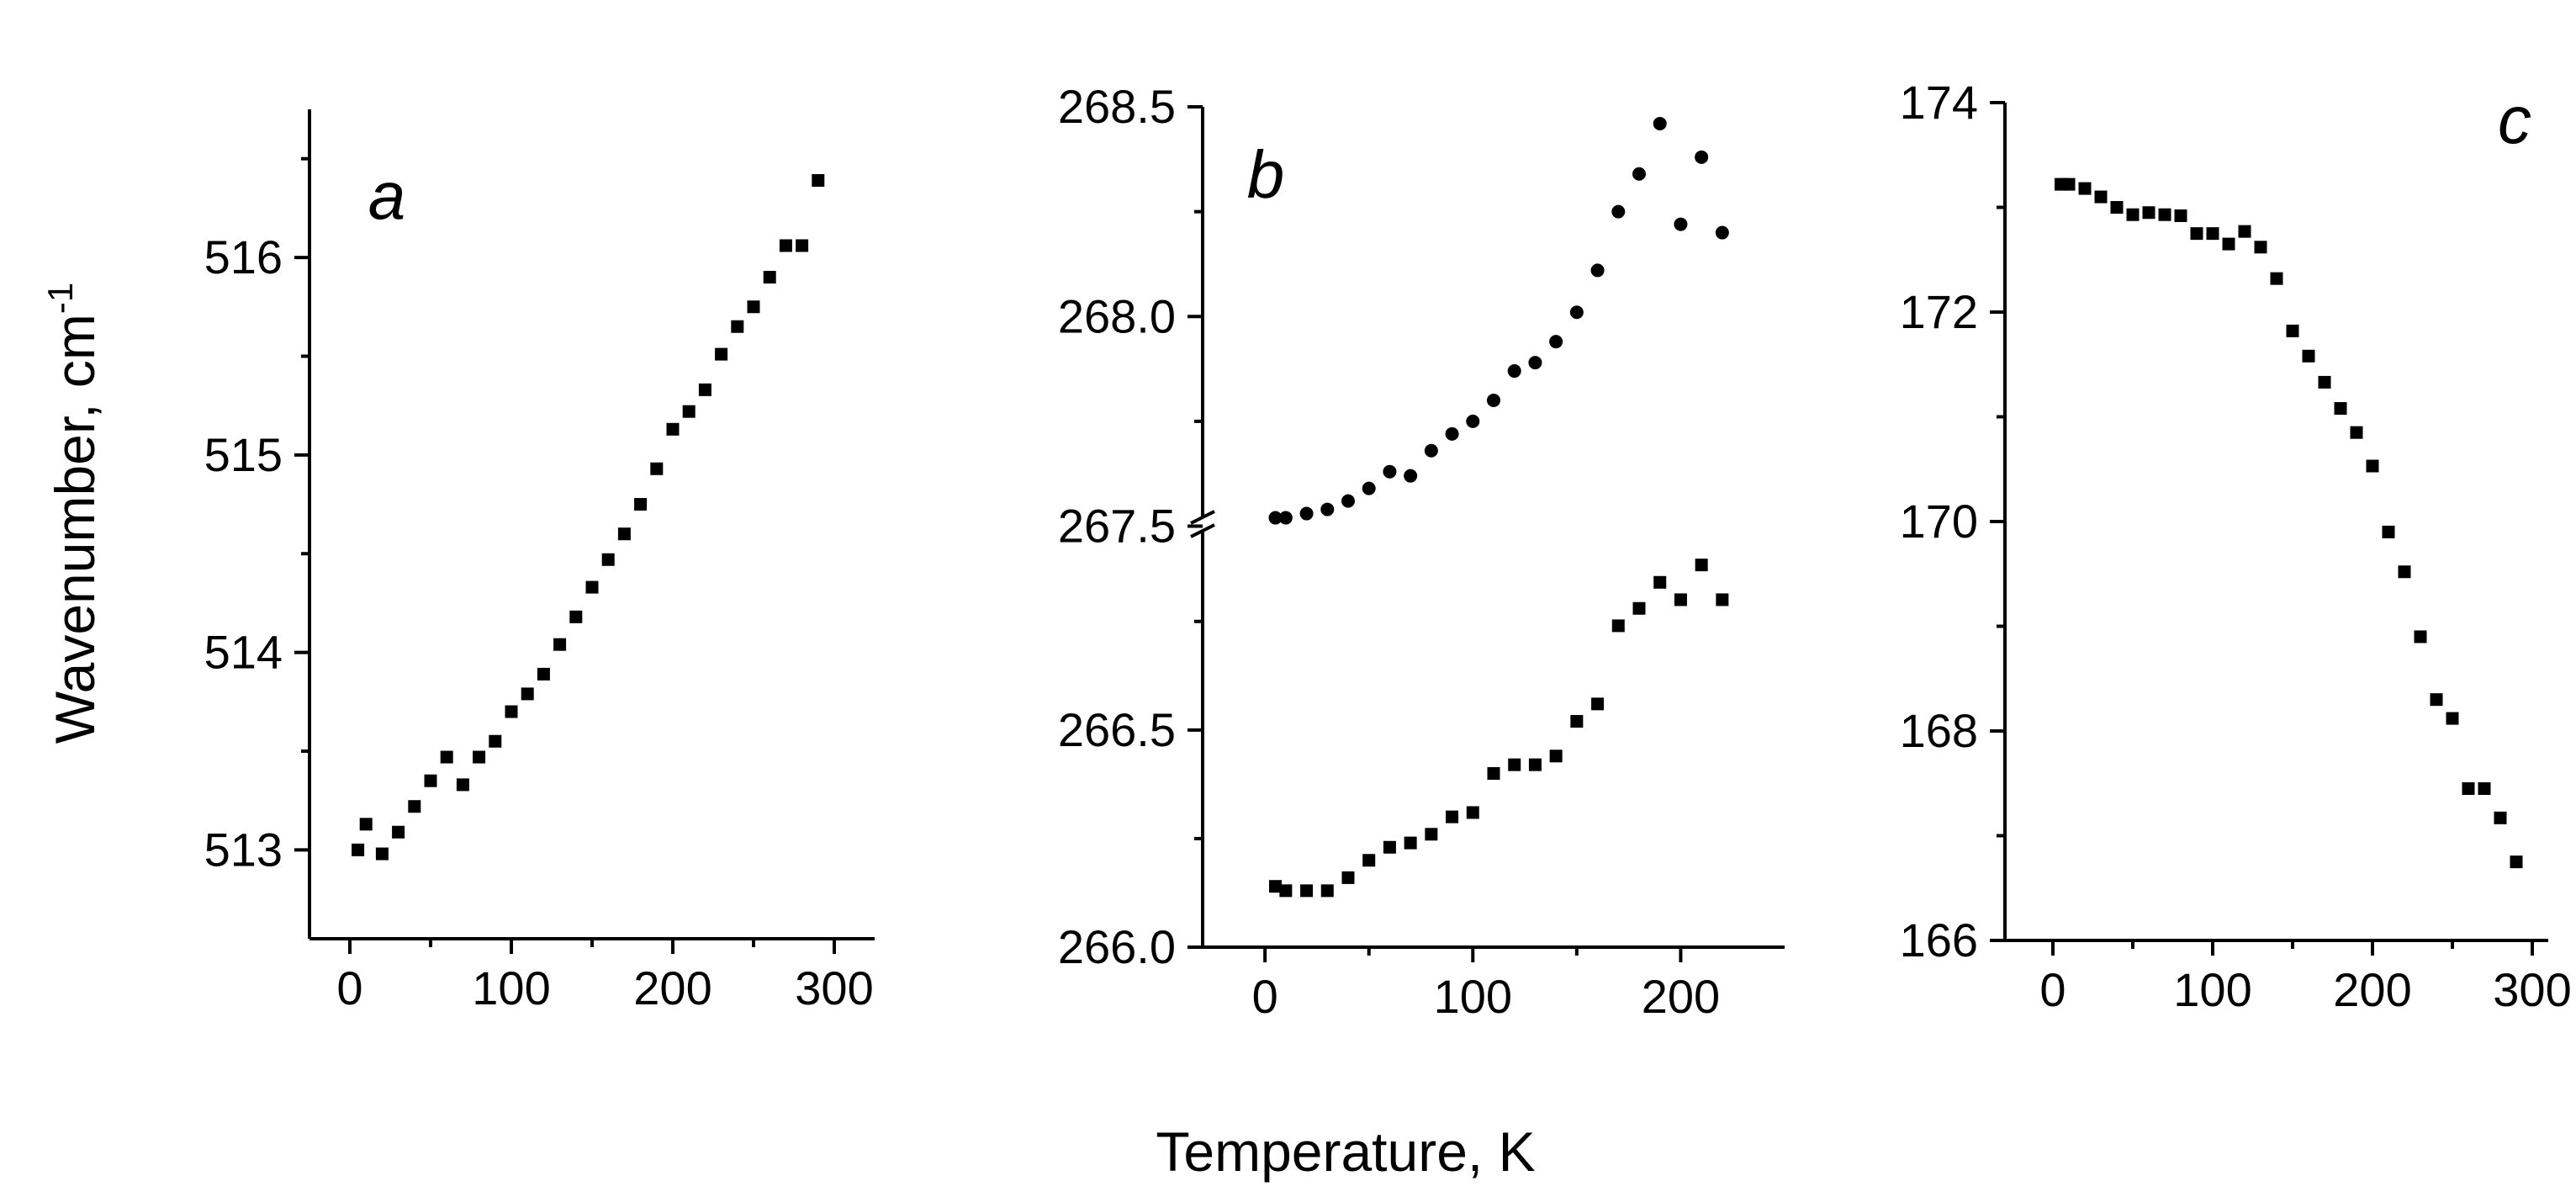  What do you see at coordinates (1117, 730) in the screenshot?
I see `y-tick-label-lower: 266.5` at bounding box center [1117, 730].